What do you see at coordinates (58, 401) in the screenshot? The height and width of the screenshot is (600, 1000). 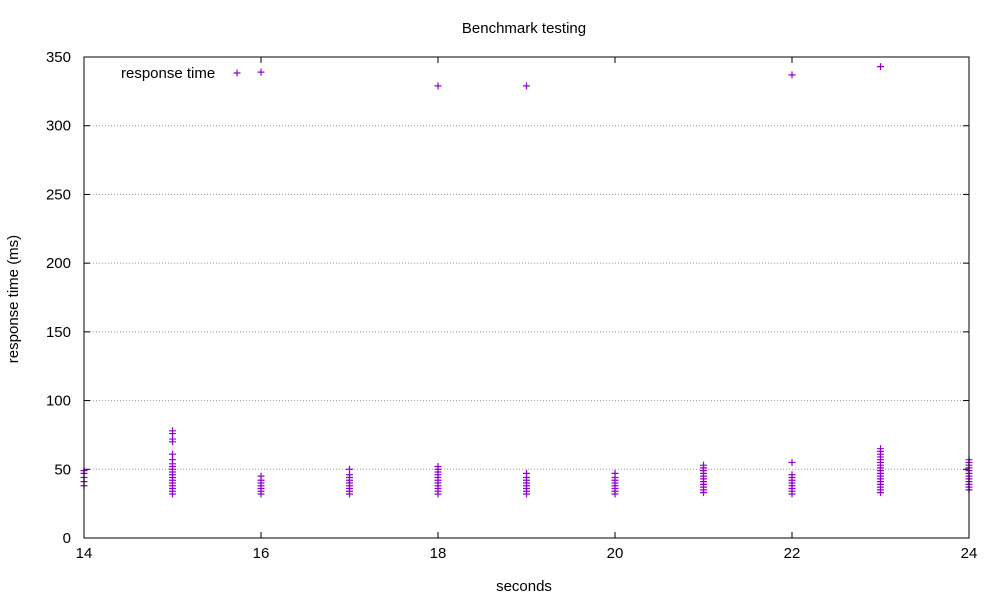 I see `y-tick-label: 100` at bounding box center [58, 401].